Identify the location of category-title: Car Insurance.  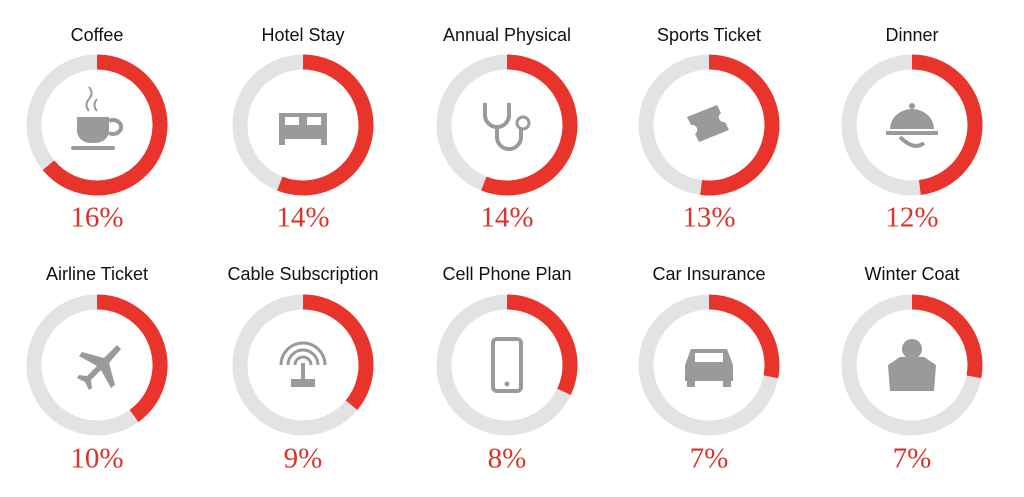
(708, 274).